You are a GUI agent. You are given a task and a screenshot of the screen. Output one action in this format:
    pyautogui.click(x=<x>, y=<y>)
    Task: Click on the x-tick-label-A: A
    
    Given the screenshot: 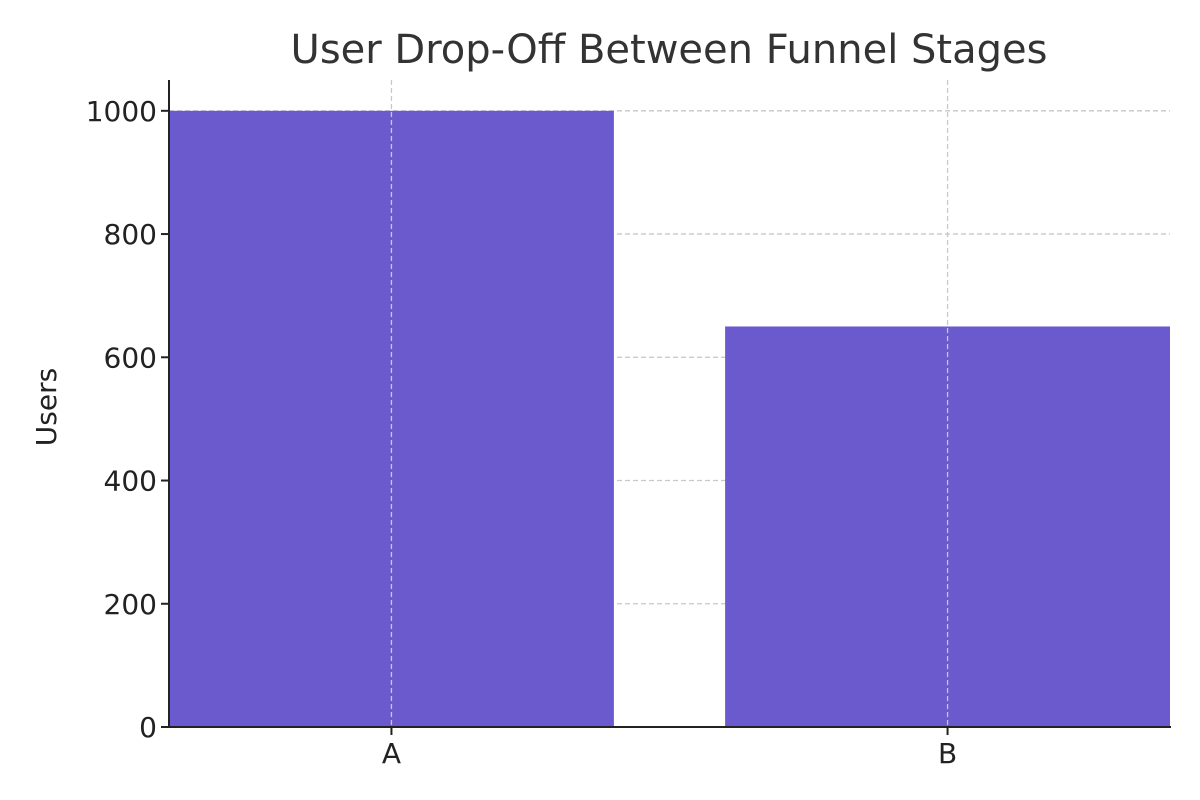 What is the action you would take?
    pyautogui.click(x=391, y=753)
    